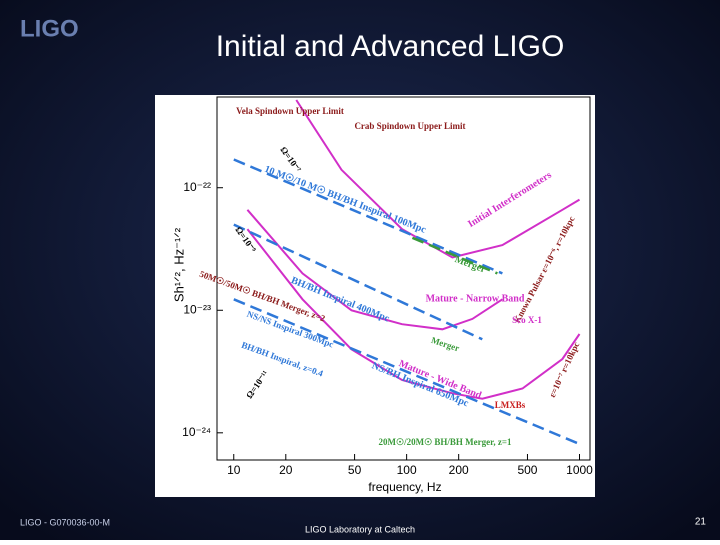 The width and height of the screenshot is (720, 545). I want to click on x-tick-label: 20, so click(286, 470).